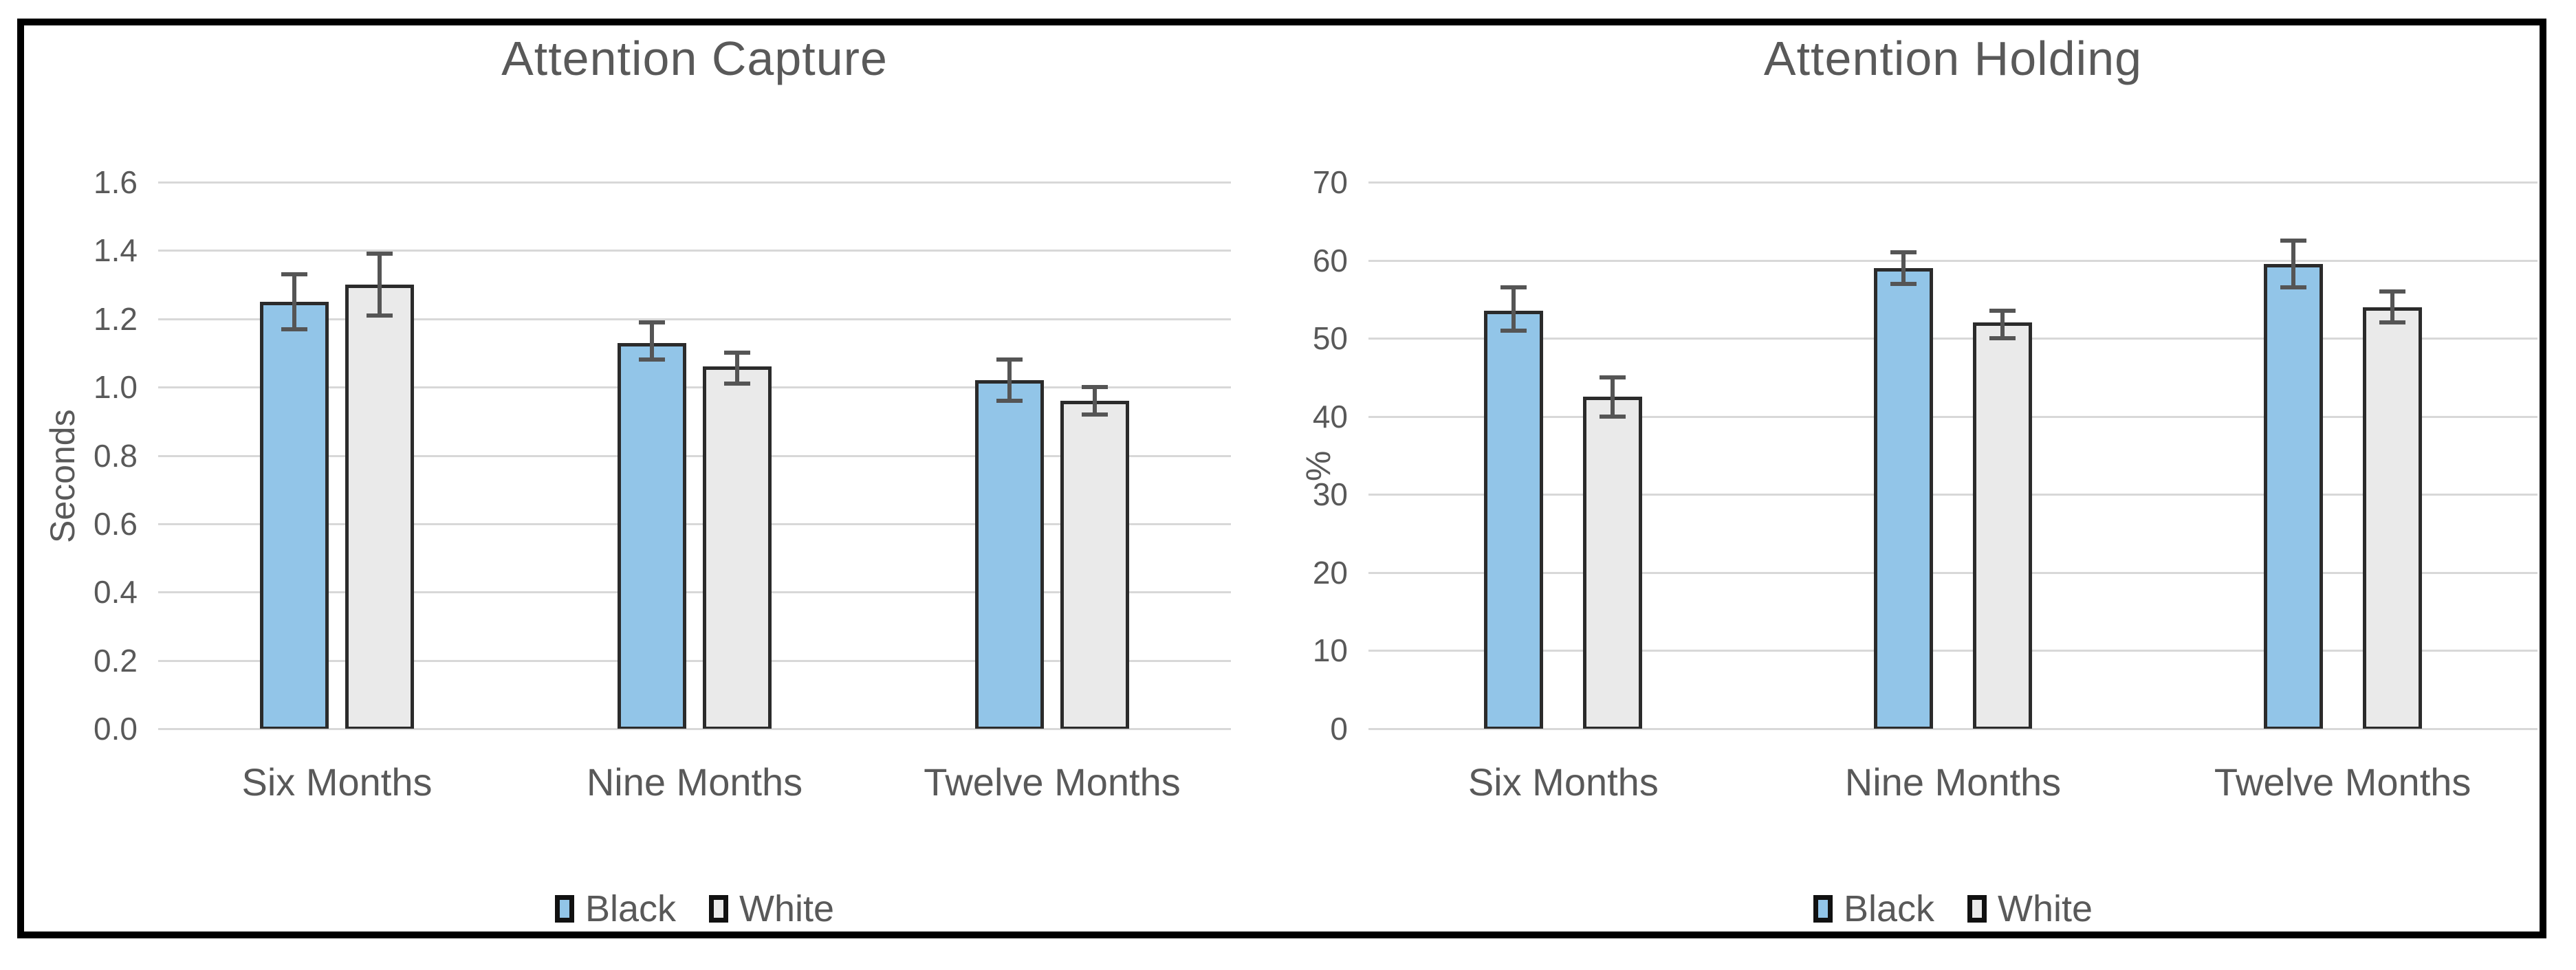 Image resolution: width=2576 pixels, height=970 pixels. I want to click on y-tick-label: 50, so click(1330, 338).